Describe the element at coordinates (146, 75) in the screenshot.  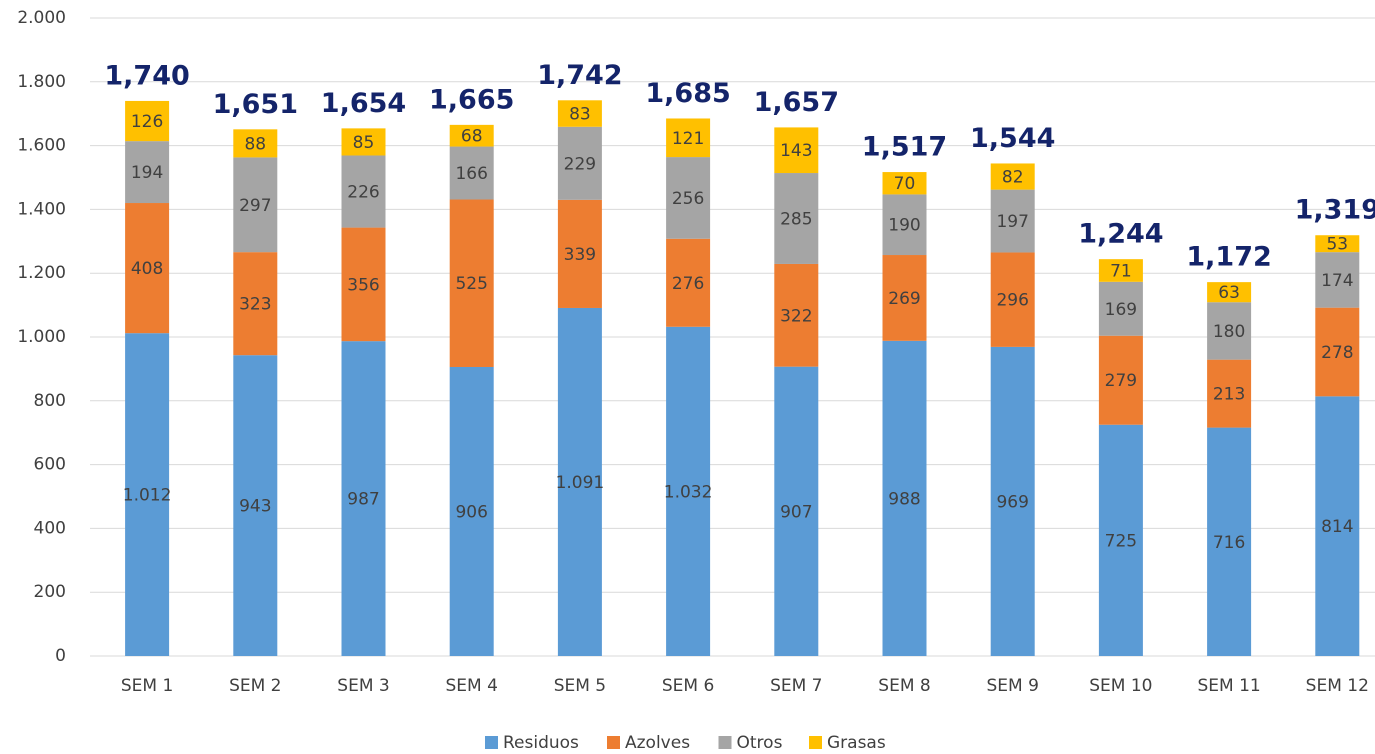
I see `total-label: 1,740` at that location.